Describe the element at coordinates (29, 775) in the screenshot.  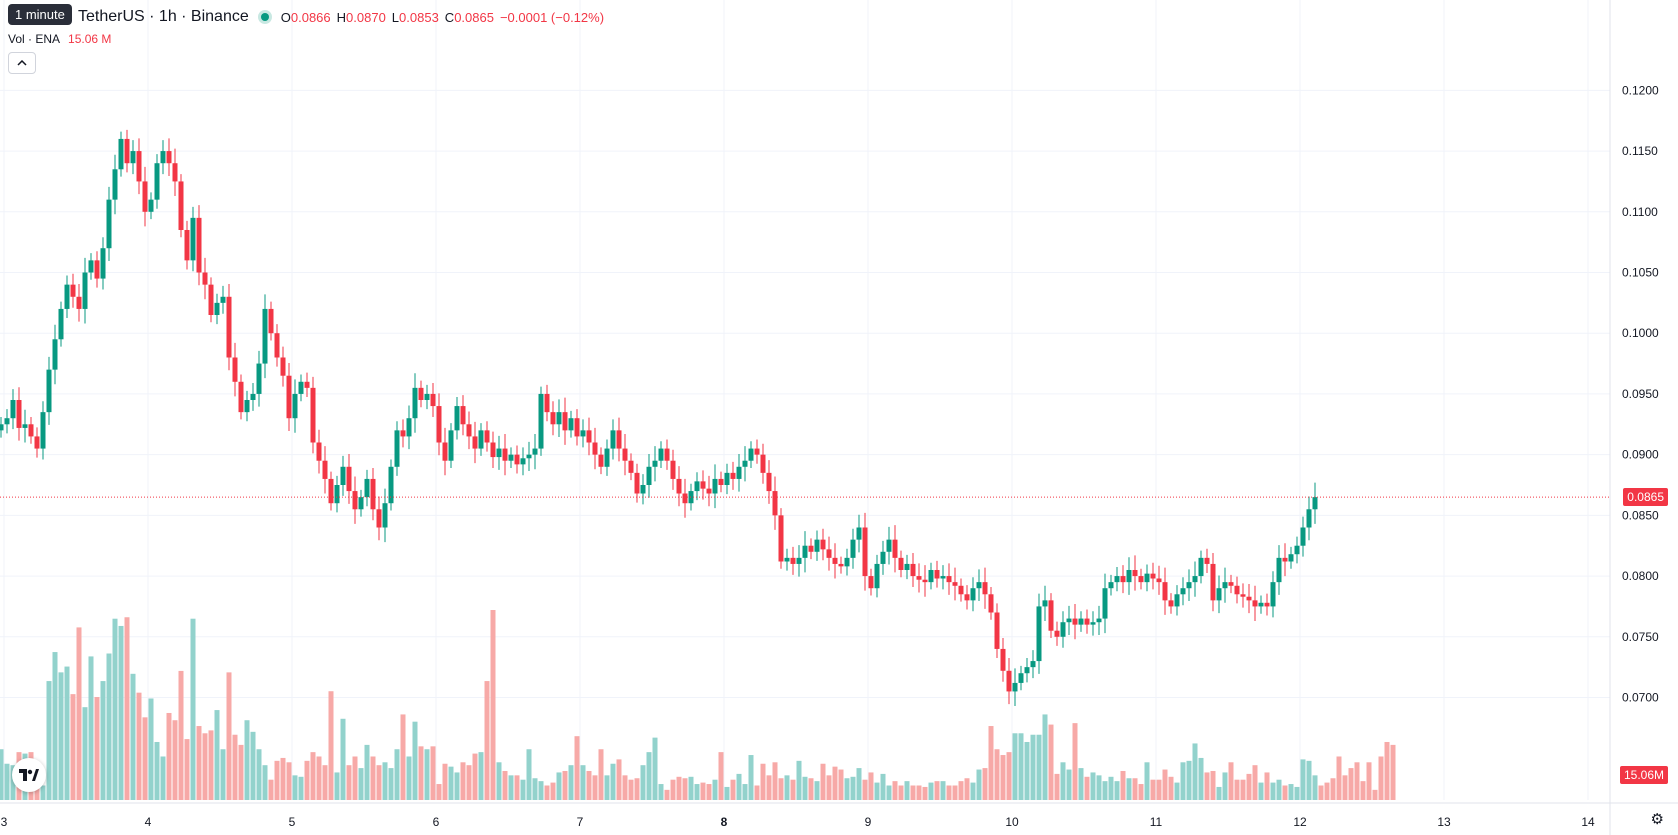
I see `tradingview-logo-icon` at that location.